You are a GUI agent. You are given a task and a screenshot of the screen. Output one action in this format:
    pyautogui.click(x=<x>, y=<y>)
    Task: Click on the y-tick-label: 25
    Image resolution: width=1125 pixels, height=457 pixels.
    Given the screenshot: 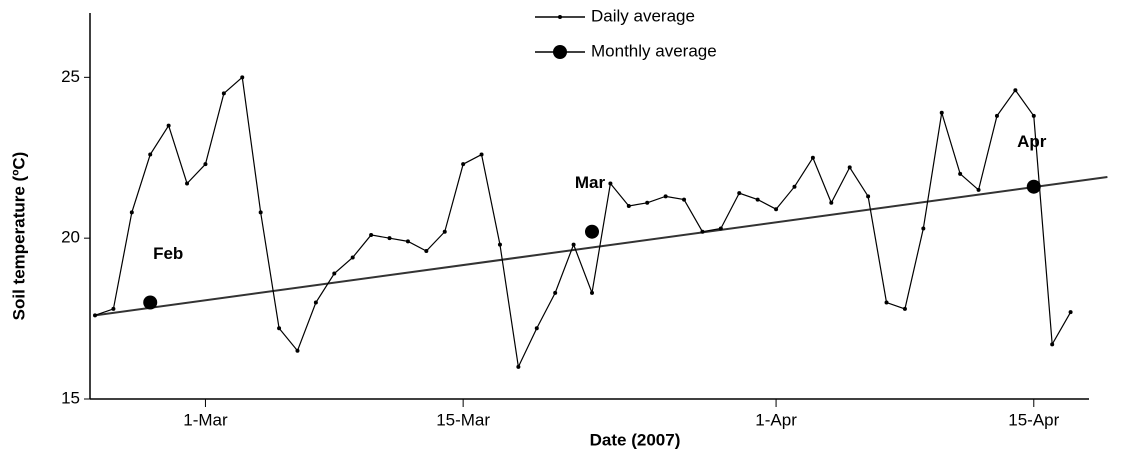 What is the action you would take?
    pyautogui.click(x=70, y=76)
    